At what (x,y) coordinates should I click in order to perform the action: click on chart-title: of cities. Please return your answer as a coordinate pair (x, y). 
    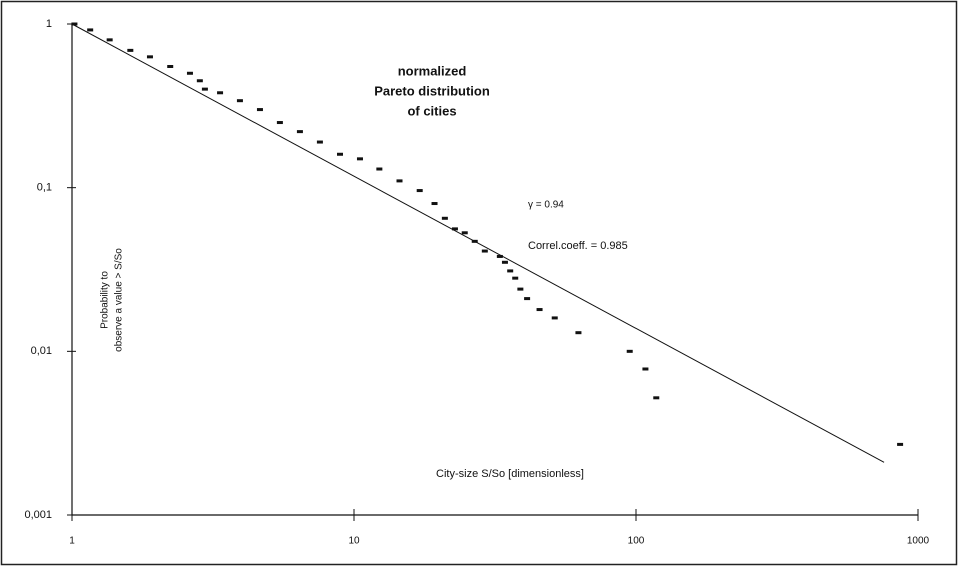
    Looking at the image, I should click on (431, 110).